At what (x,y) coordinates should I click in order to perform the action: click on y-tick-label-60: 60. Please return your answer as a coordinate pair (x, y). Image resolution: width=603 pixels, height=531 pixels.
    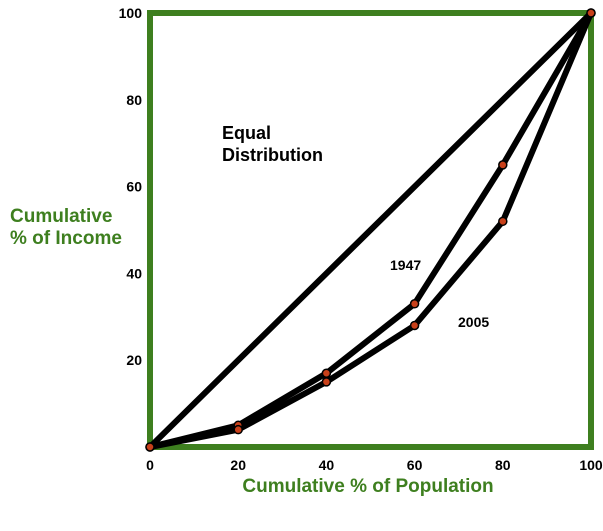
    Looking at the image, I should click on (134, 187).